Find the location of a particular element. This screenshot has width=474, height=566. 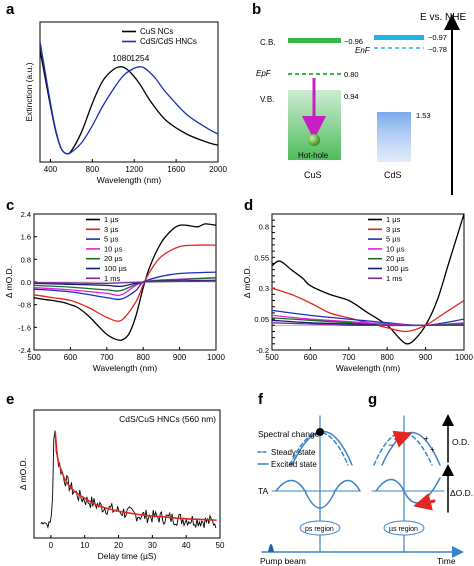

x-tick-label-a: 400 is located at coordinates (51, 169).